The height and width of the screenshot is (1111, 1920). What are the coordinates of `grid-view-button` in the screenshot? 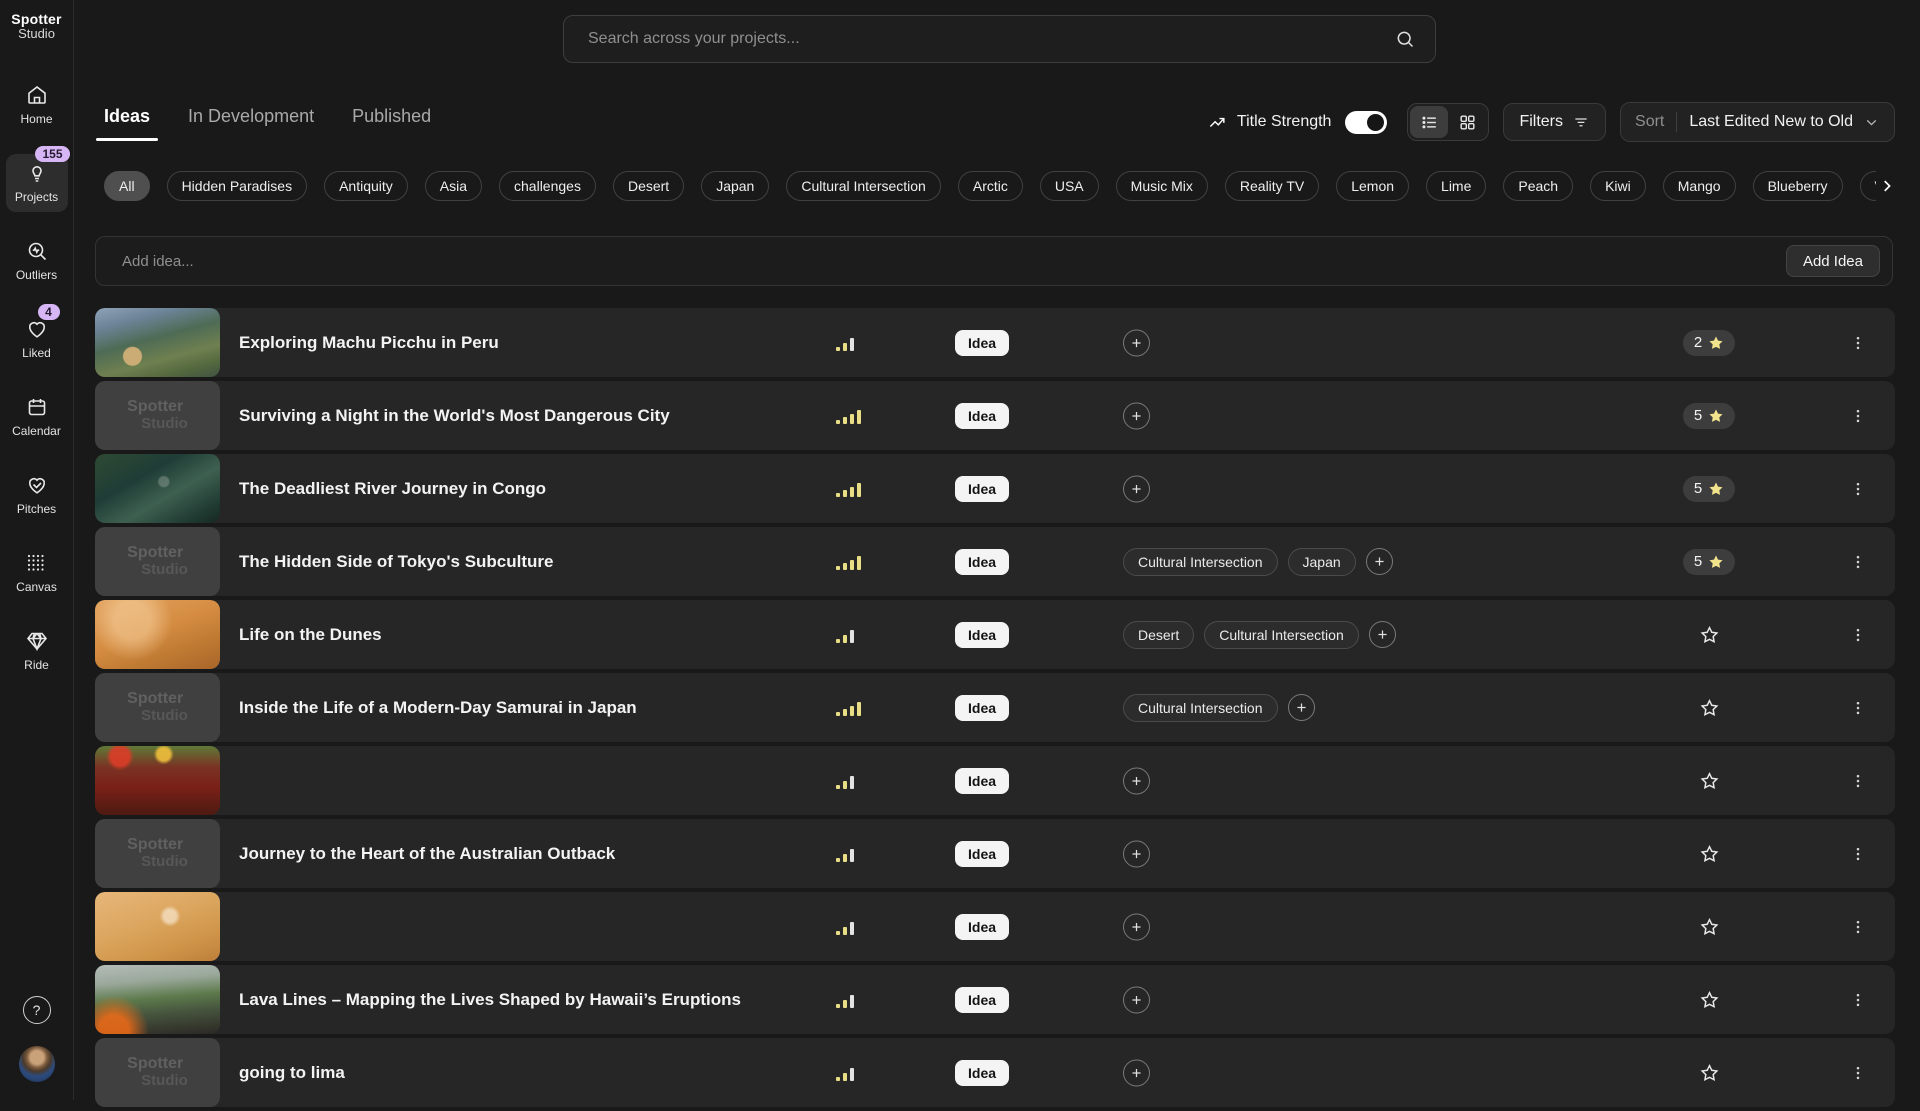 It's located at (1467, 122).